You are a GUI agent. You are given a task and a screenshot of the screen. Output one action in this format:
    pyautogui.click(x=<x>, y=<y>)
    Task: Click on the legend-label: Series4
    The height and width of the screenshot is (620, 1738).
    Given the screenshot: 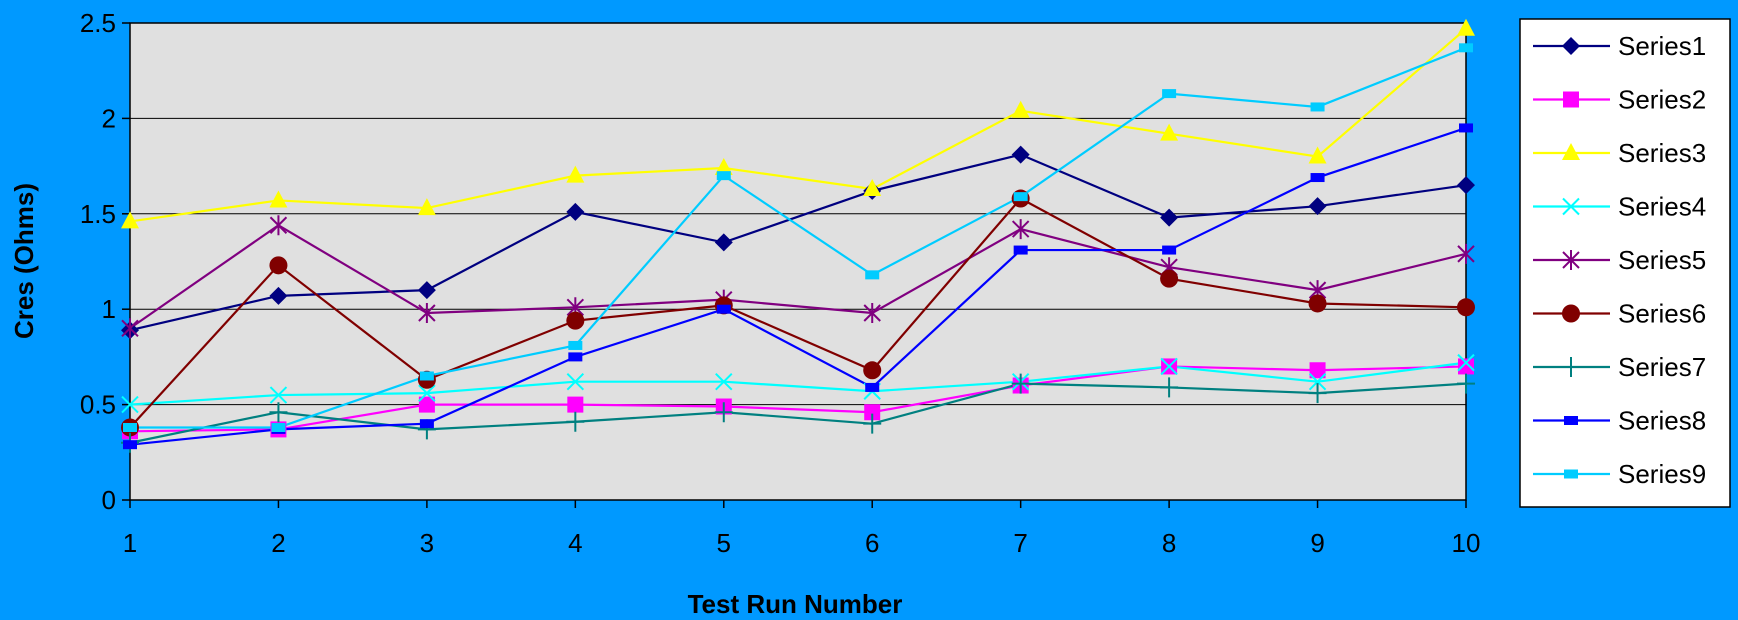 What is the action you would take?
    pyautogui.click(x=1662, y=207)
    